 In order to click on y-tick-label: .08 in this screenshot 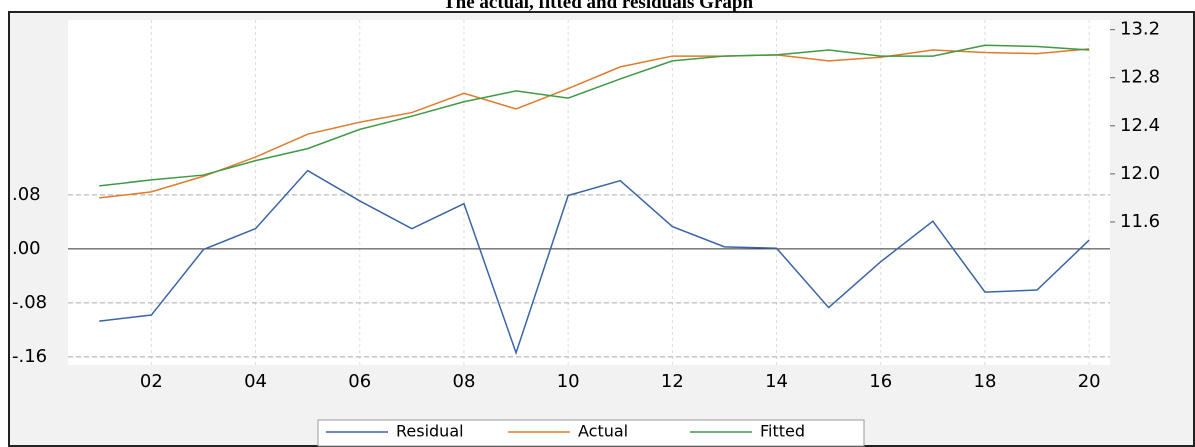, I will do `click(26, 194)`.